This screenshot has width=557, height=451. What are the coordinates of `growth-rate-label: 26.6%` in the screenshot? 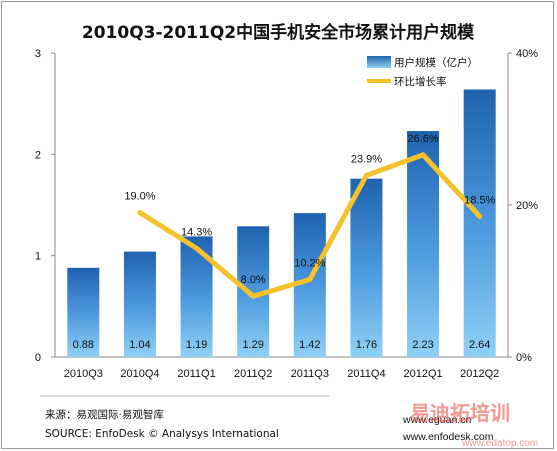 It's located at (422, 139).